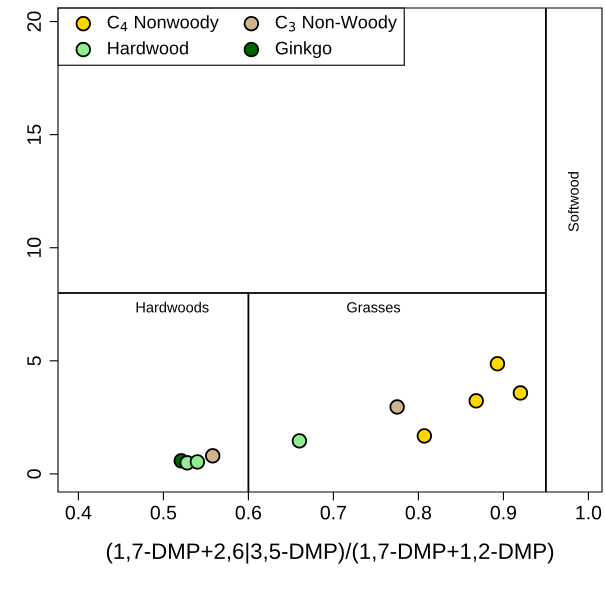  I want to click on x-tick-label: 0.4, so click(79, 513).